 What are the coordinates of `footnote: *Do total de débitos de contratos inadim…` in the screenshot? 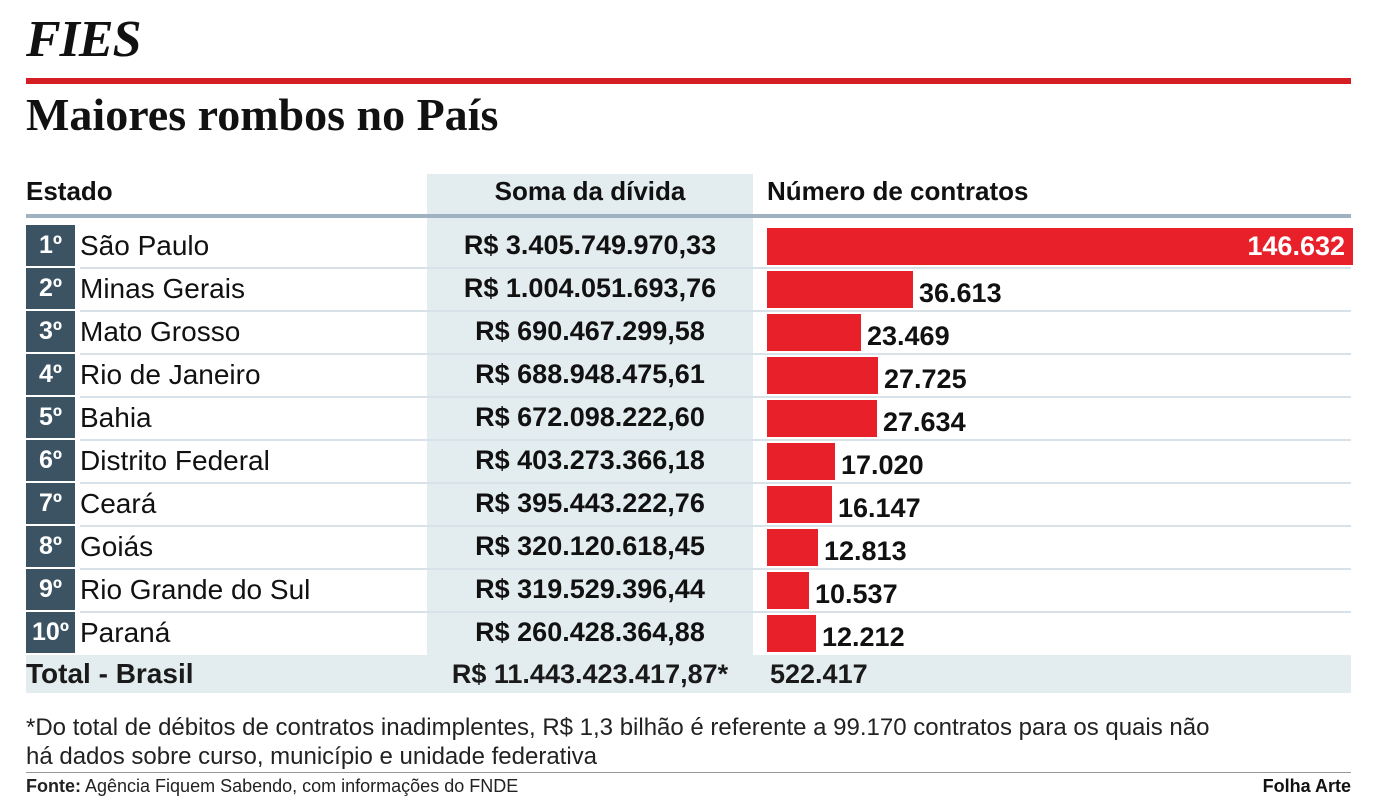 It's located at (618, 742).